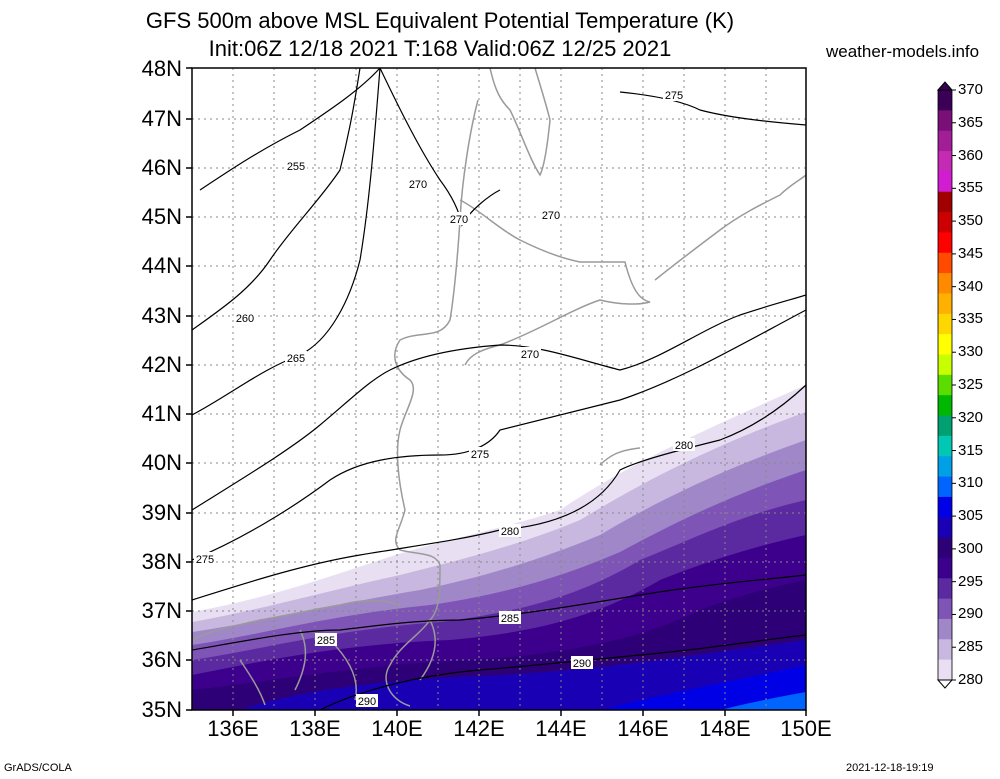 This screenshot has width=1000, height=779. Describe the element at coordinates (971, 221) in the screenshot. I see `colorbar-label: 350` at that location.